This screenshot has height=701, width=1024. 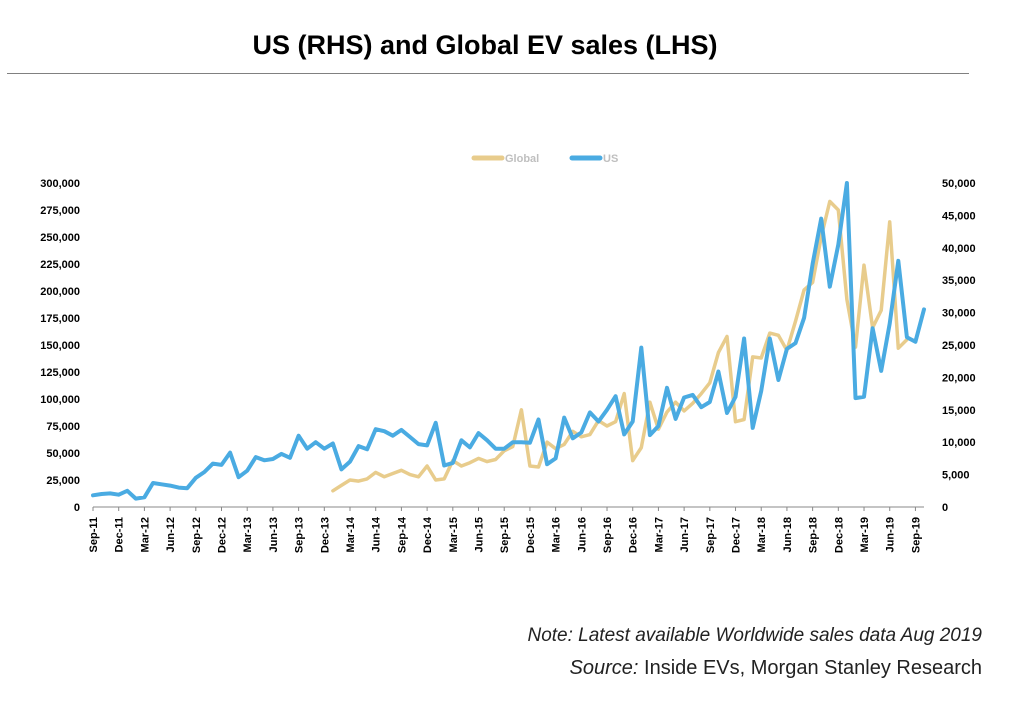 What do you see at coordinates (711, 535) in the screenshot?
I see `x-axis-tick-label: Sep-17` at bounding box center [711, 535].